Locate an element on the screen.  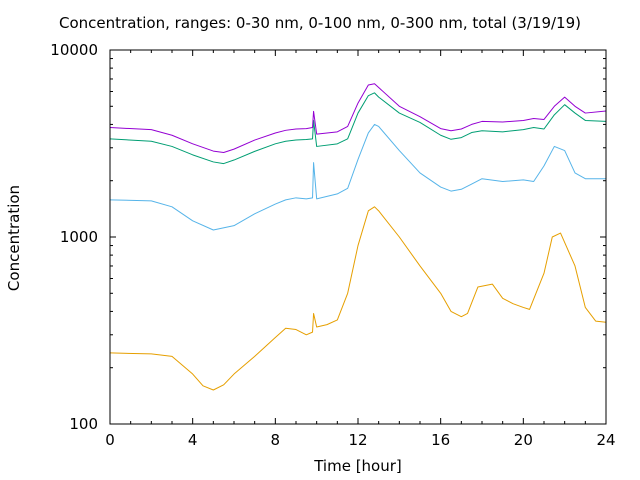
x-axis-label: Time [hour] is located at coordinates (358, 466).